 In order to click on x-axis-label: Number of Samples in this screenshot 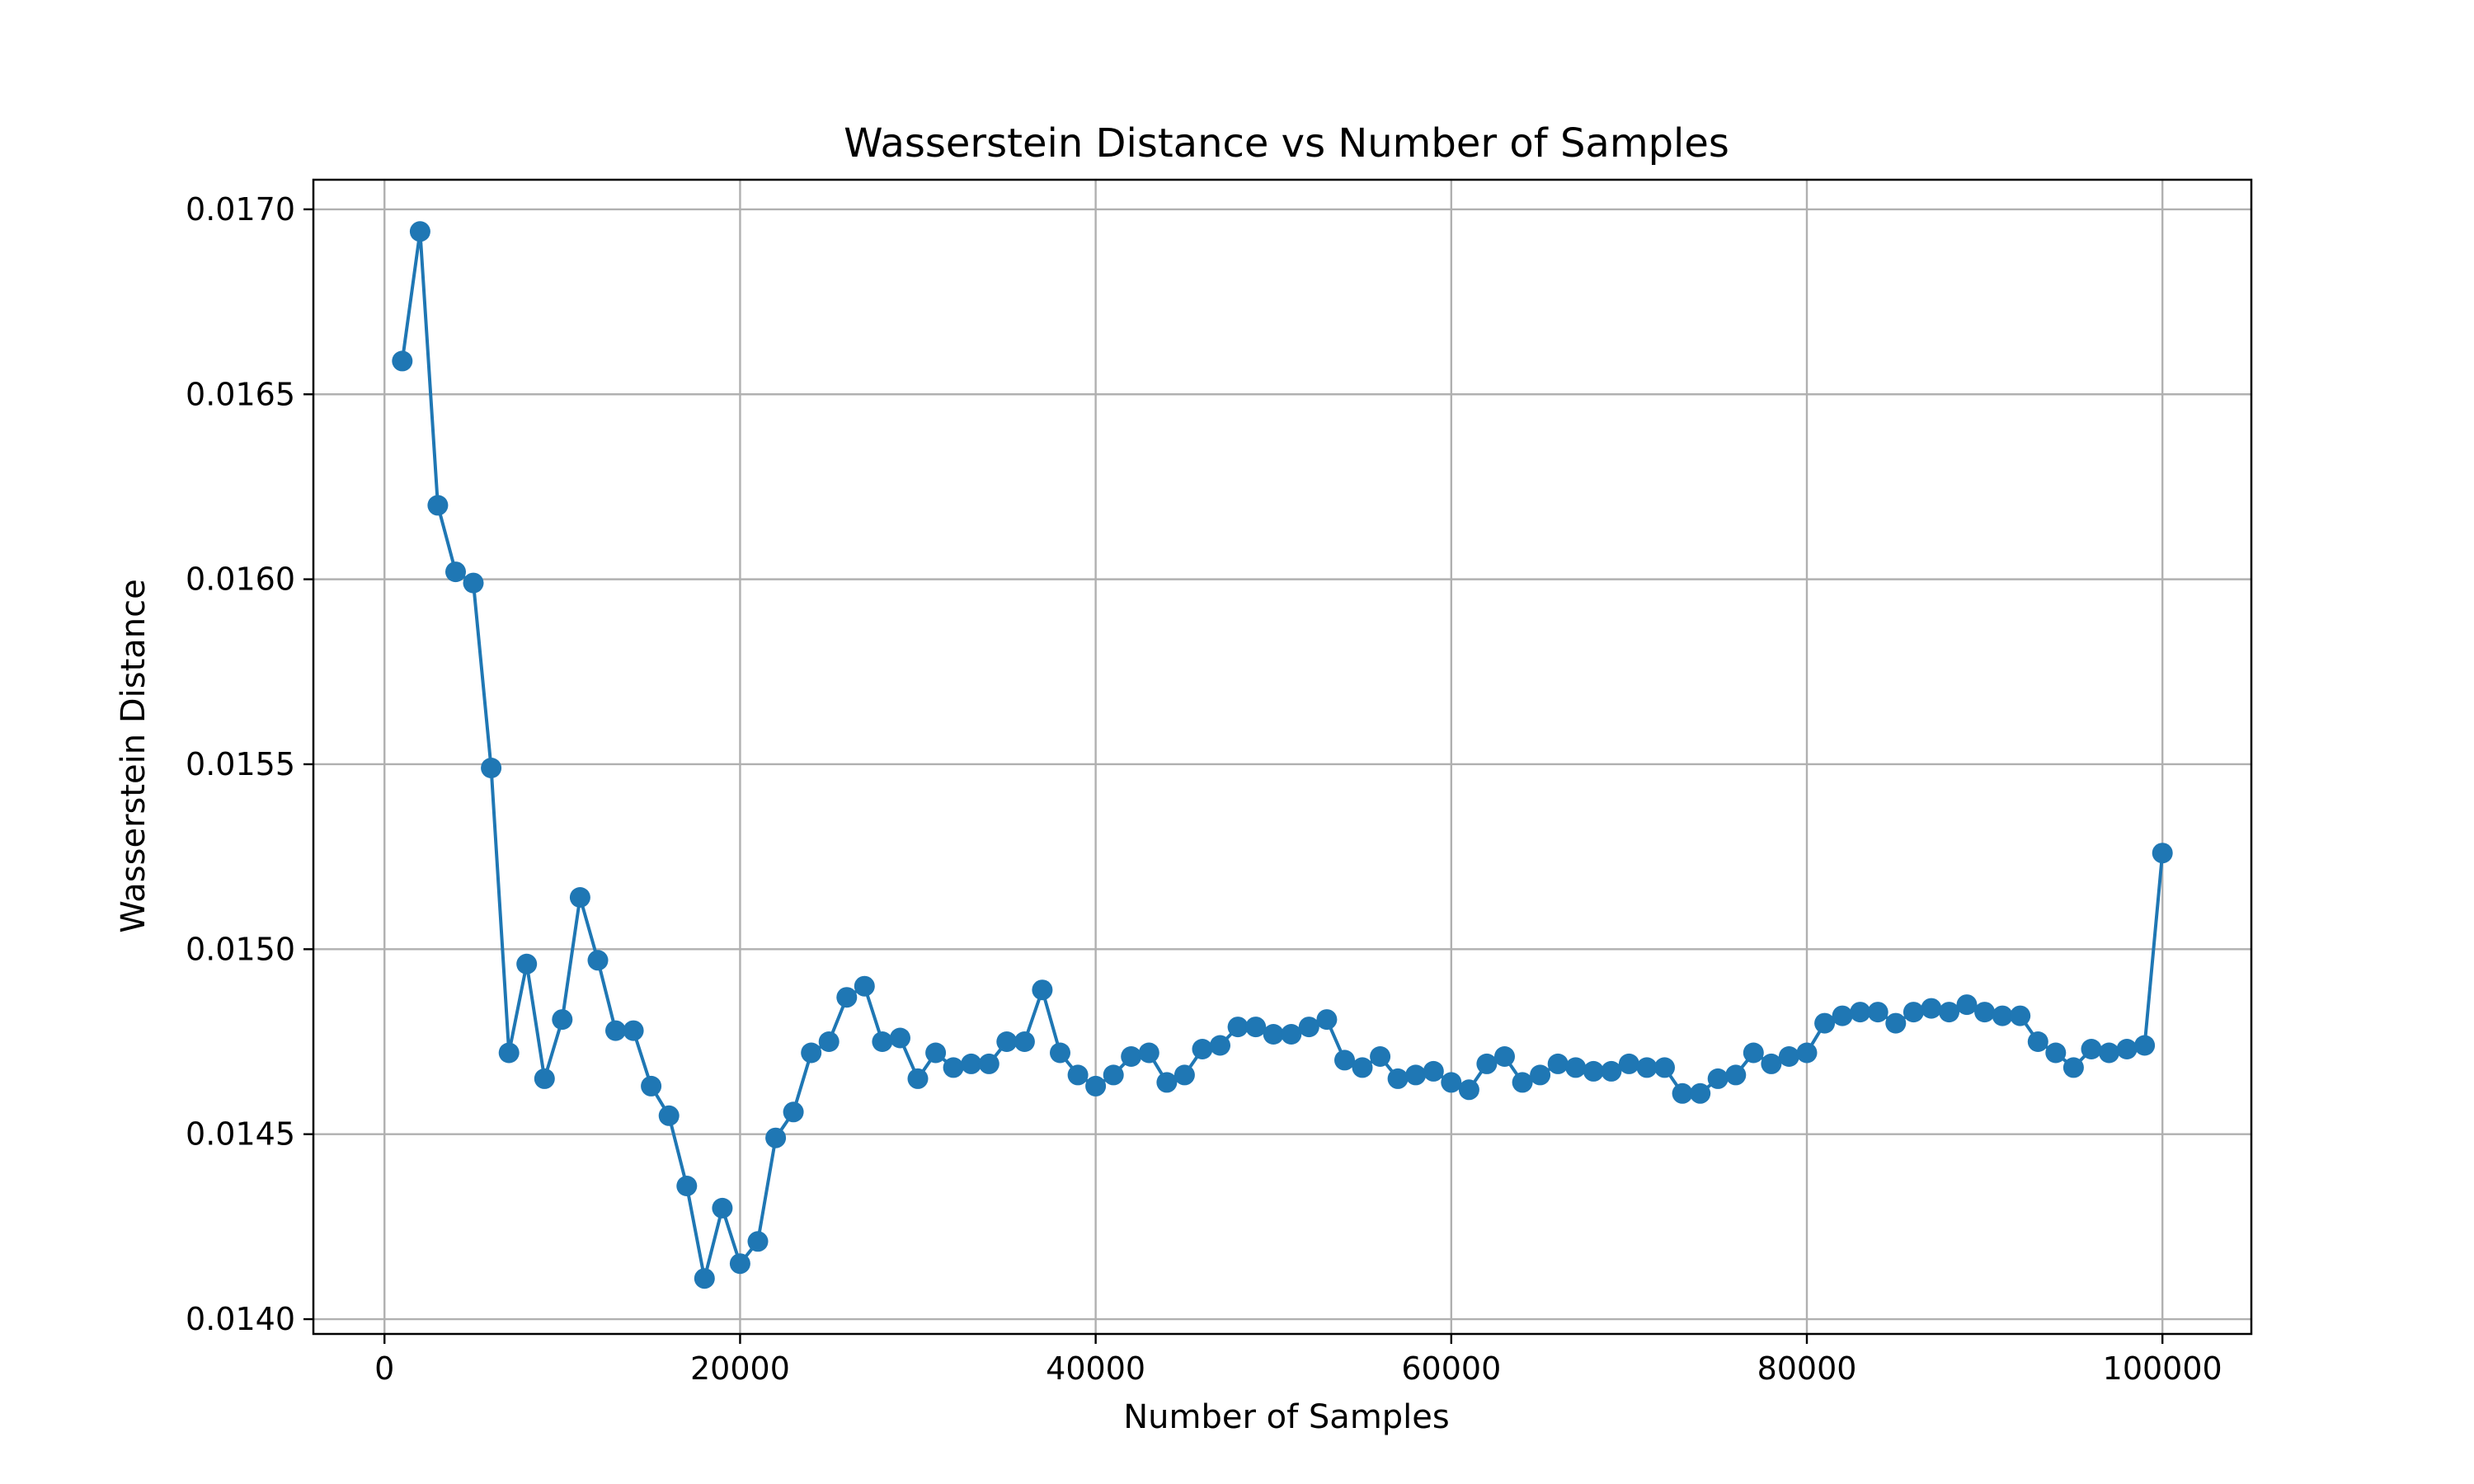, I will do `click(1286, 1417)`.